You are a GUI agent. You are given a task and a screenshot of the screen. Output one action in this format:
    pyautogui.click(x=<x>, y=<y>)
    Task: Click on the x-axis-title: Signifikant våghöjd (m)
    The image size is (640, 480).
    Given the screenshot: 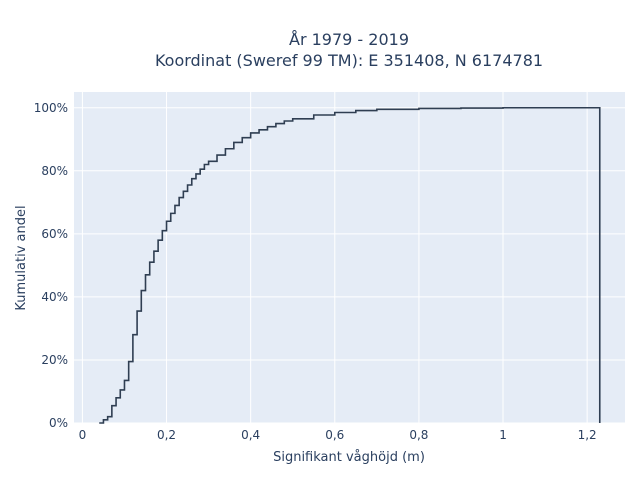 What is the action you would take?
    pyautogui.click(x=349, y=457)
    